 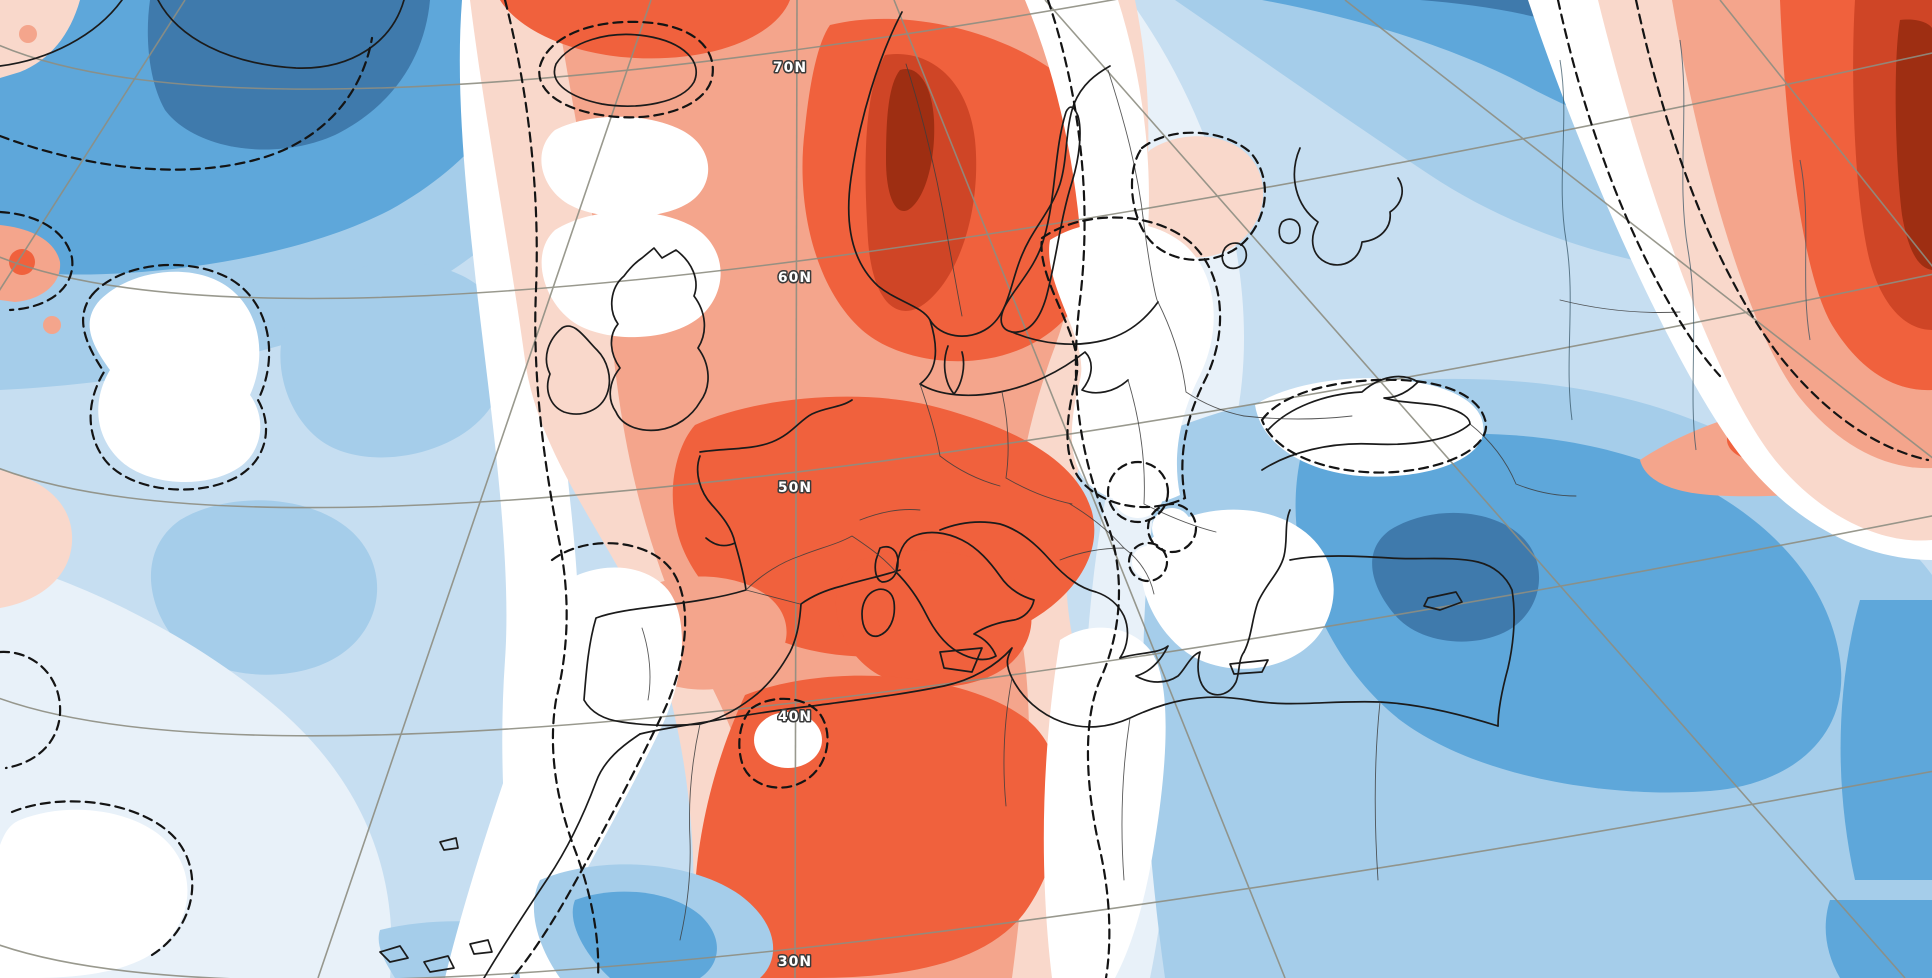 I want to click on coast-finland, so click(x=1085, y=323).